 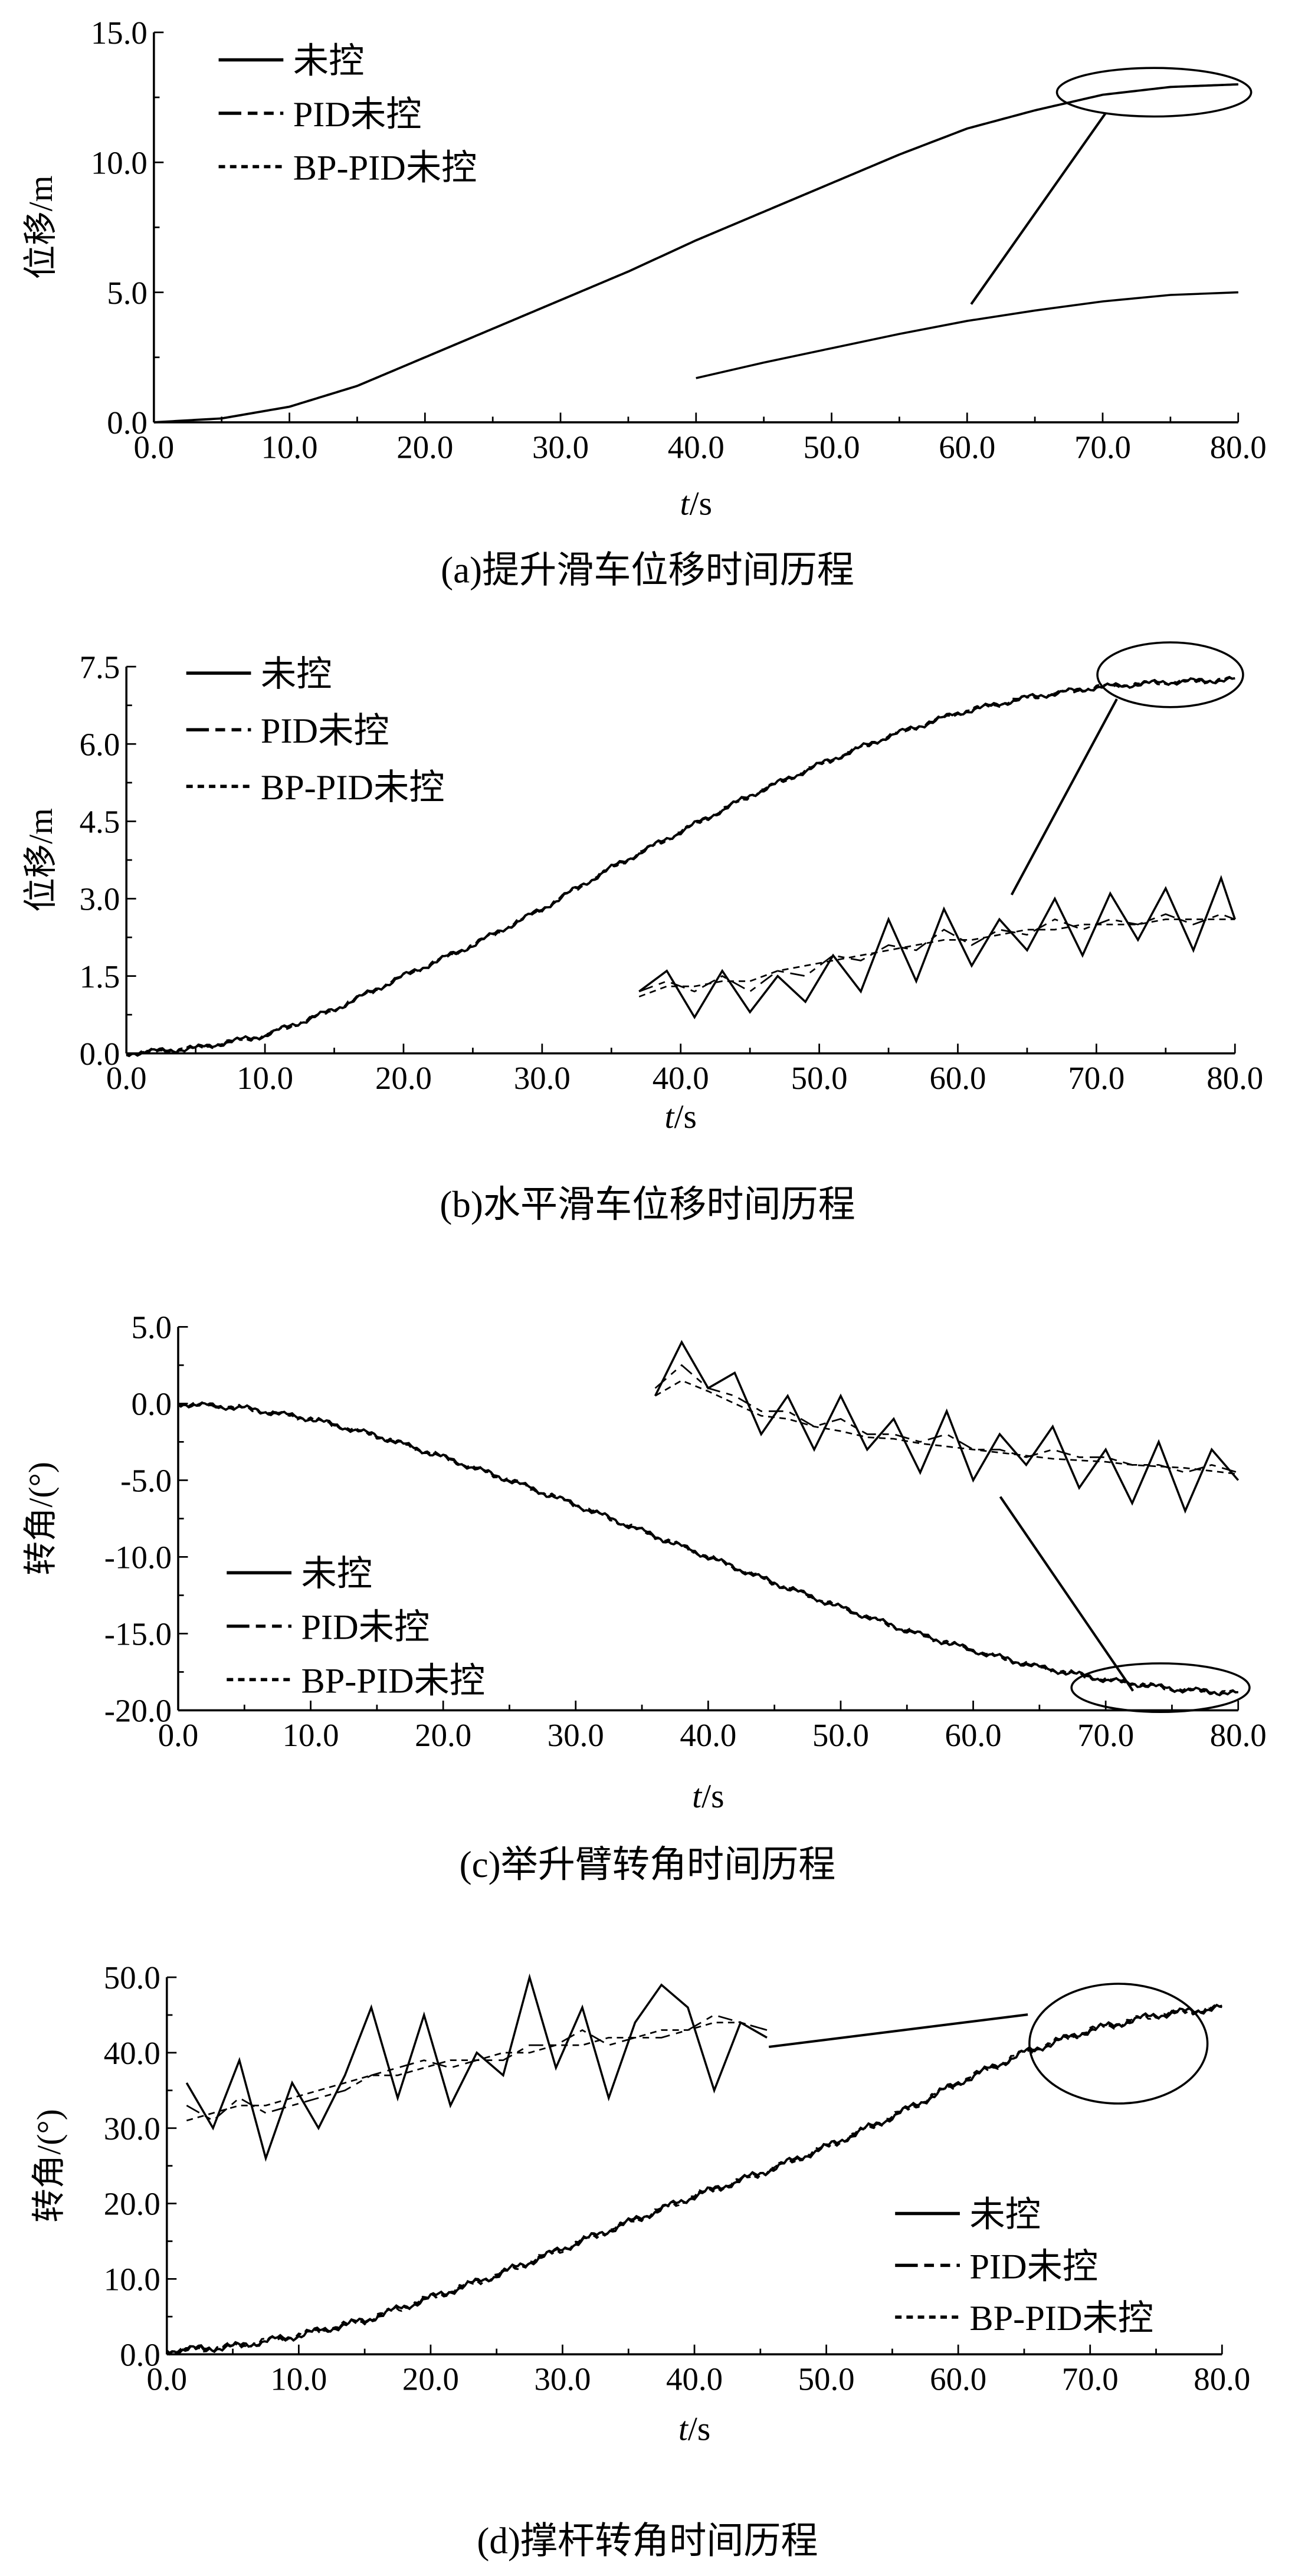 I want to click on y-tick-label: 6.0, so click(x=100, y=744).